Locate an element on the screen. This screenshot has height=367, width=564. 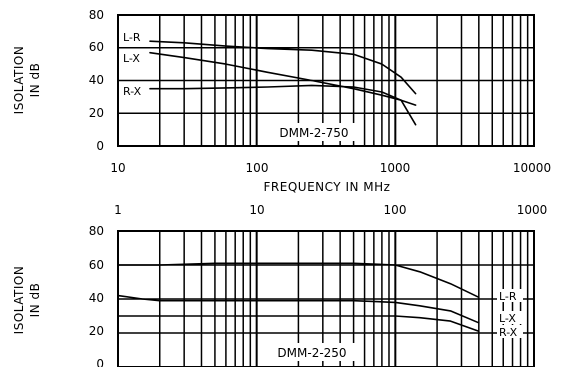
chart-title: DMM-2-250 is located at coordinates (311, 353).